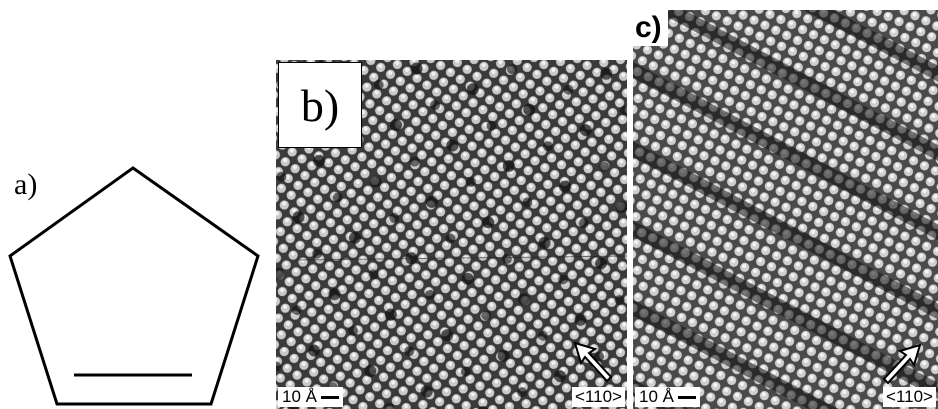 Image resolution: width=938 pixels, height=409 pixels. What do you see at coordinates (593, 362) in the screenshot?
I see `direction-arrow-icon-b` at bounding box center [593, 362].